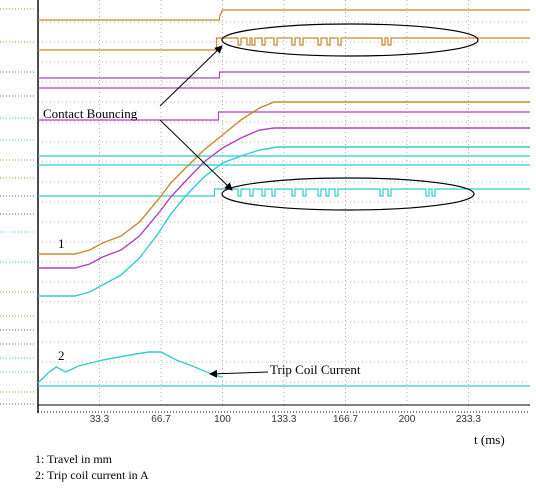  I want to click on curve2-label: 2, so click(61, 355).